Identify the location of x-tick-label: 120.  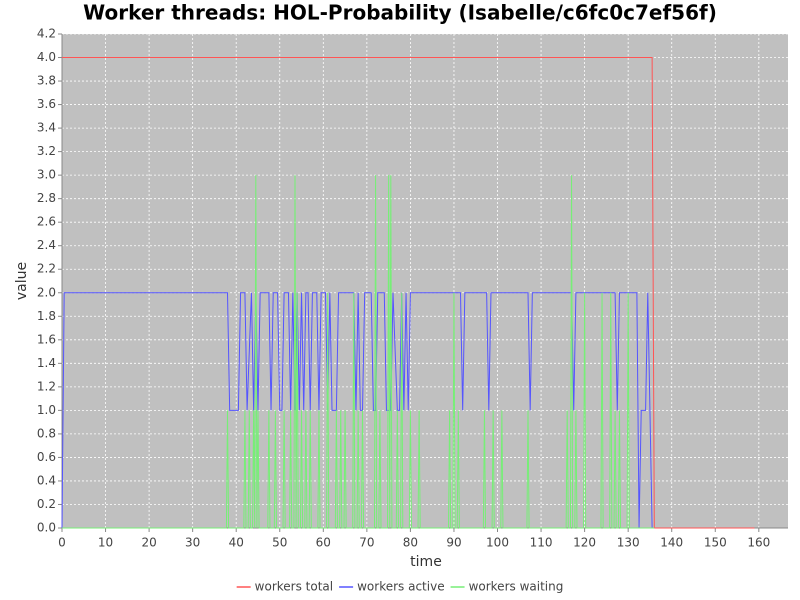
(584, 543).